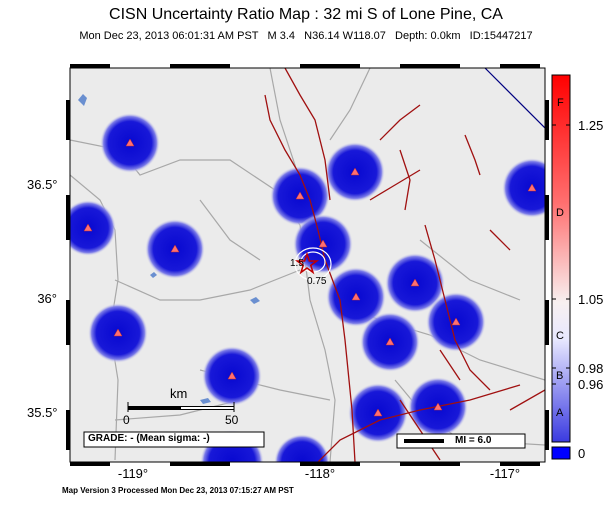 The width and height of the screenshot is (612, 529). Describe the element at coordinates (42, 184) in the screenshot. I see `lat-label: 36.5°` at that location.